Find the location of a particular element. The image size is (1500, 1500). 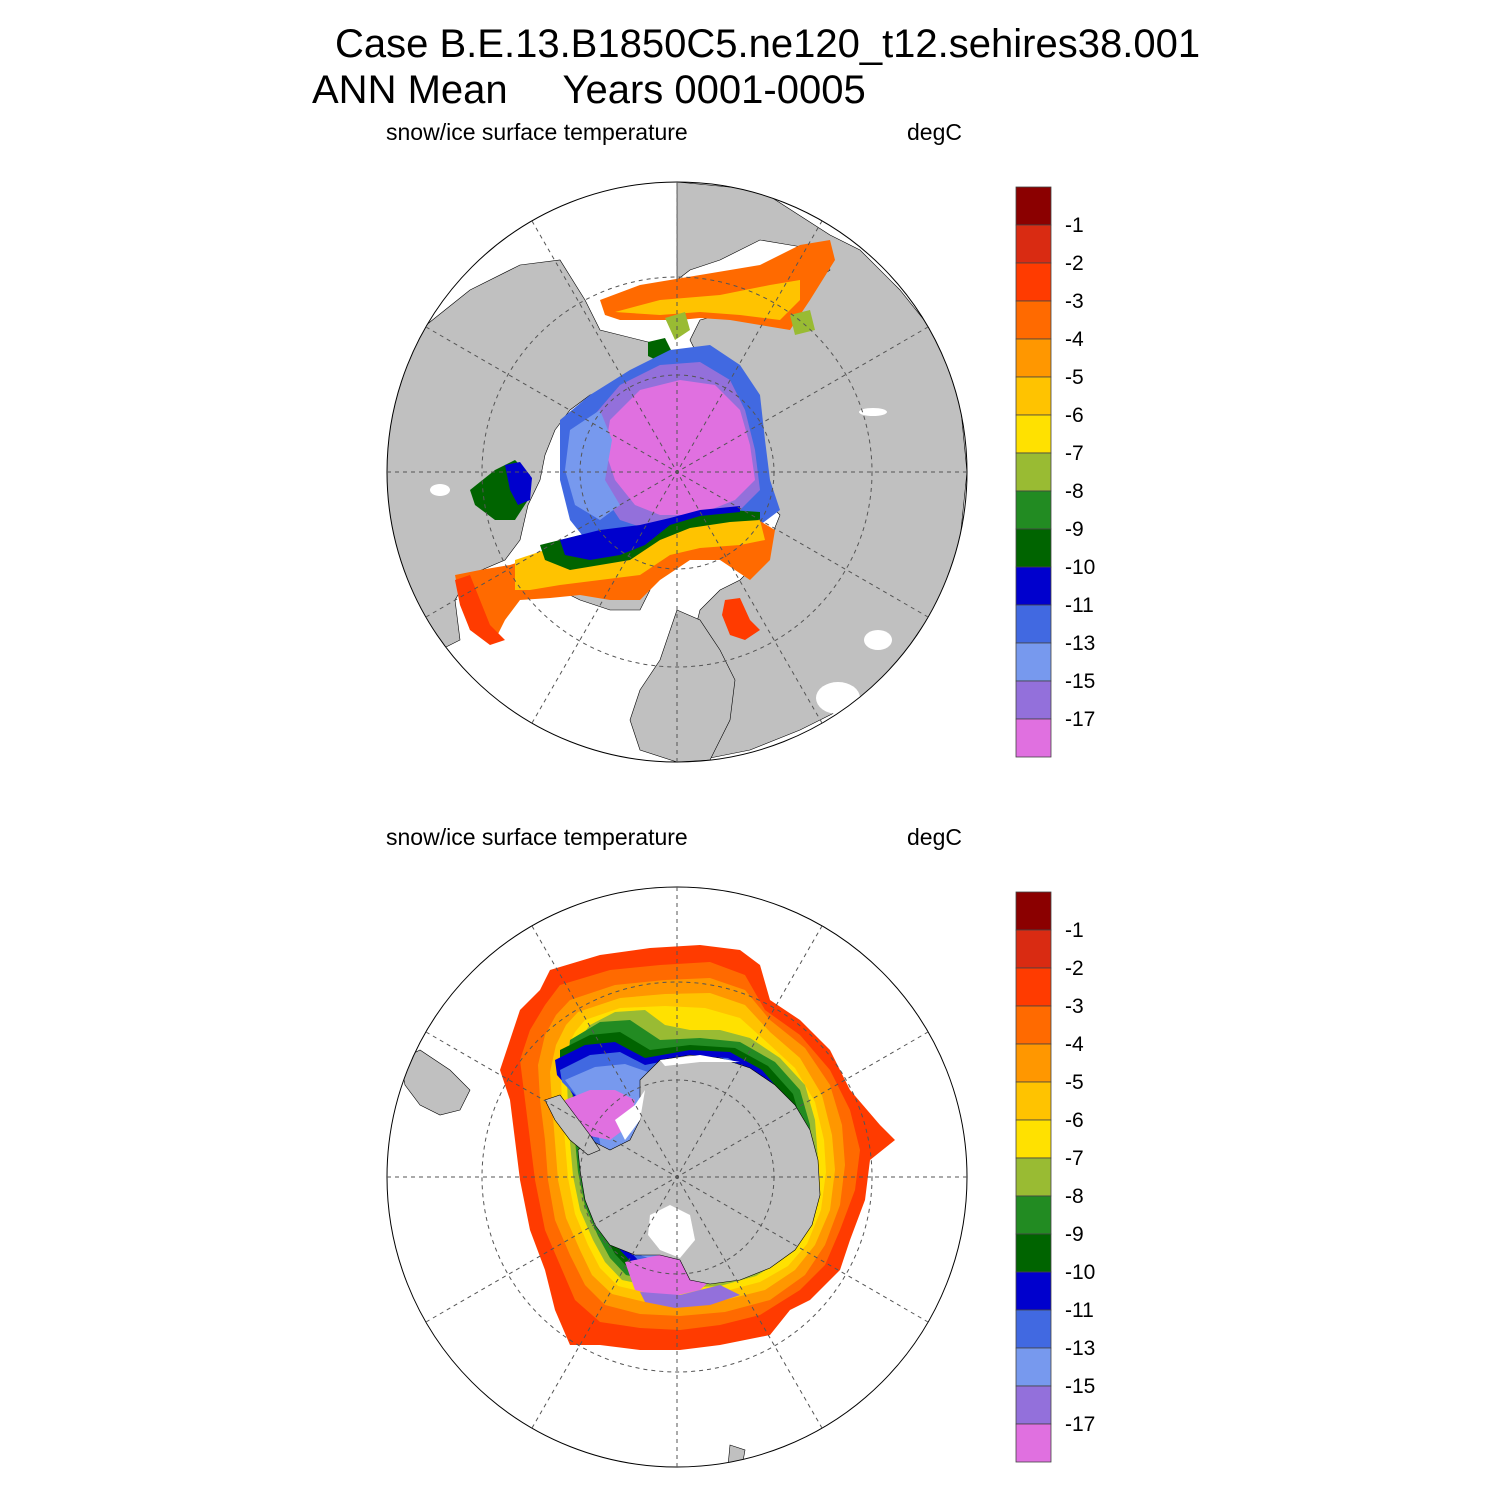

north-ice-archipelago is located at coordinates (592, 465).